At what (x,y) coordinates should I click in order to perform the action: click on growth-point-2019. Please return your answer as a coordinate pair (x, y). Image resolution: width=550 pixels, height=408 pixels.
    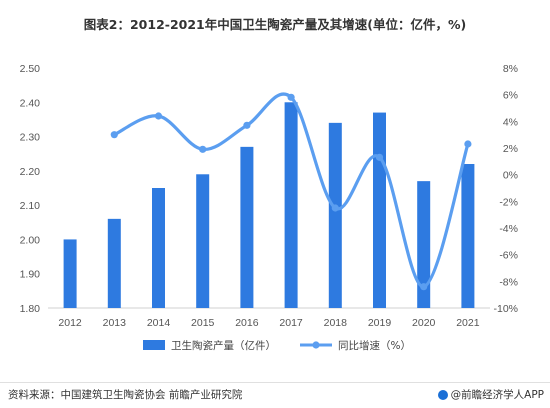
    Looking at the image, I should click on (379, 157).